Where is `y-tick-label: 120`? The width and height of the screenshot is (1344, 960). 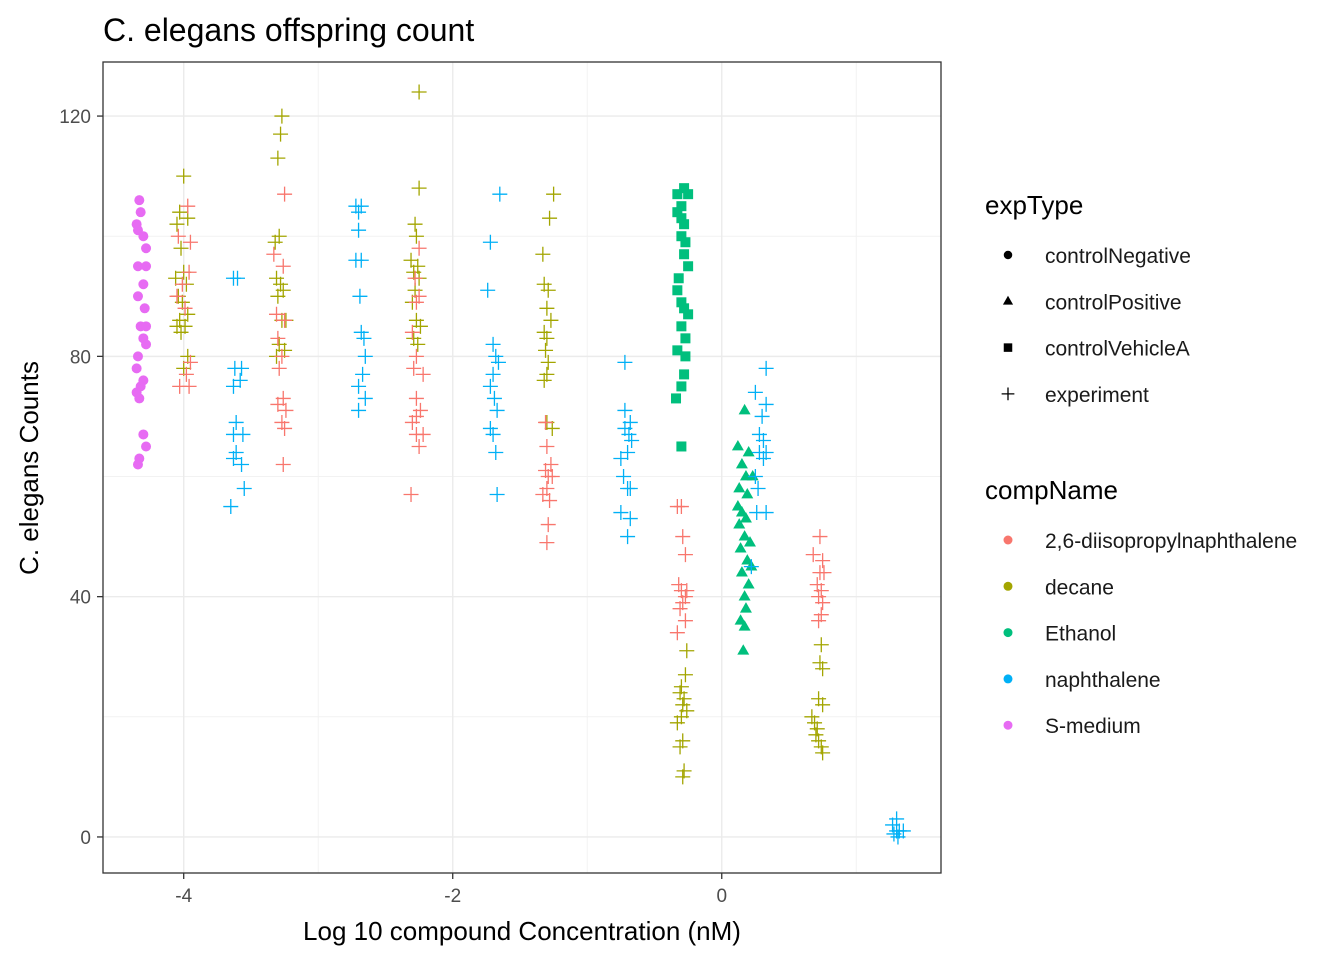 y-tick-label: 120 is located at coordinates (75, 117).